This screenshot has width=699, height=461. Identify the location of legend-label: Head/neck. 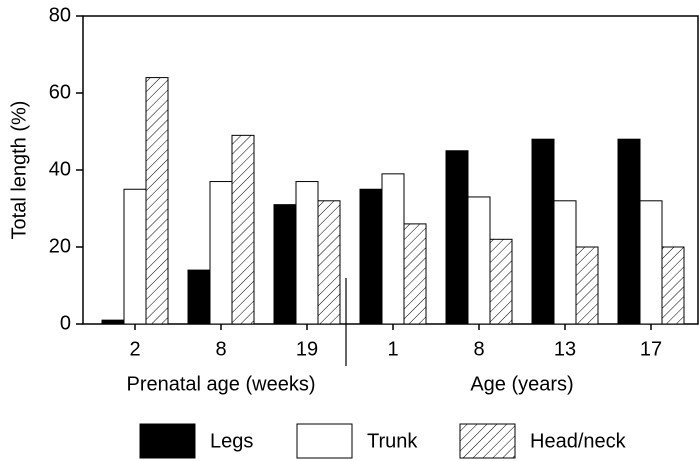
(578, 441).